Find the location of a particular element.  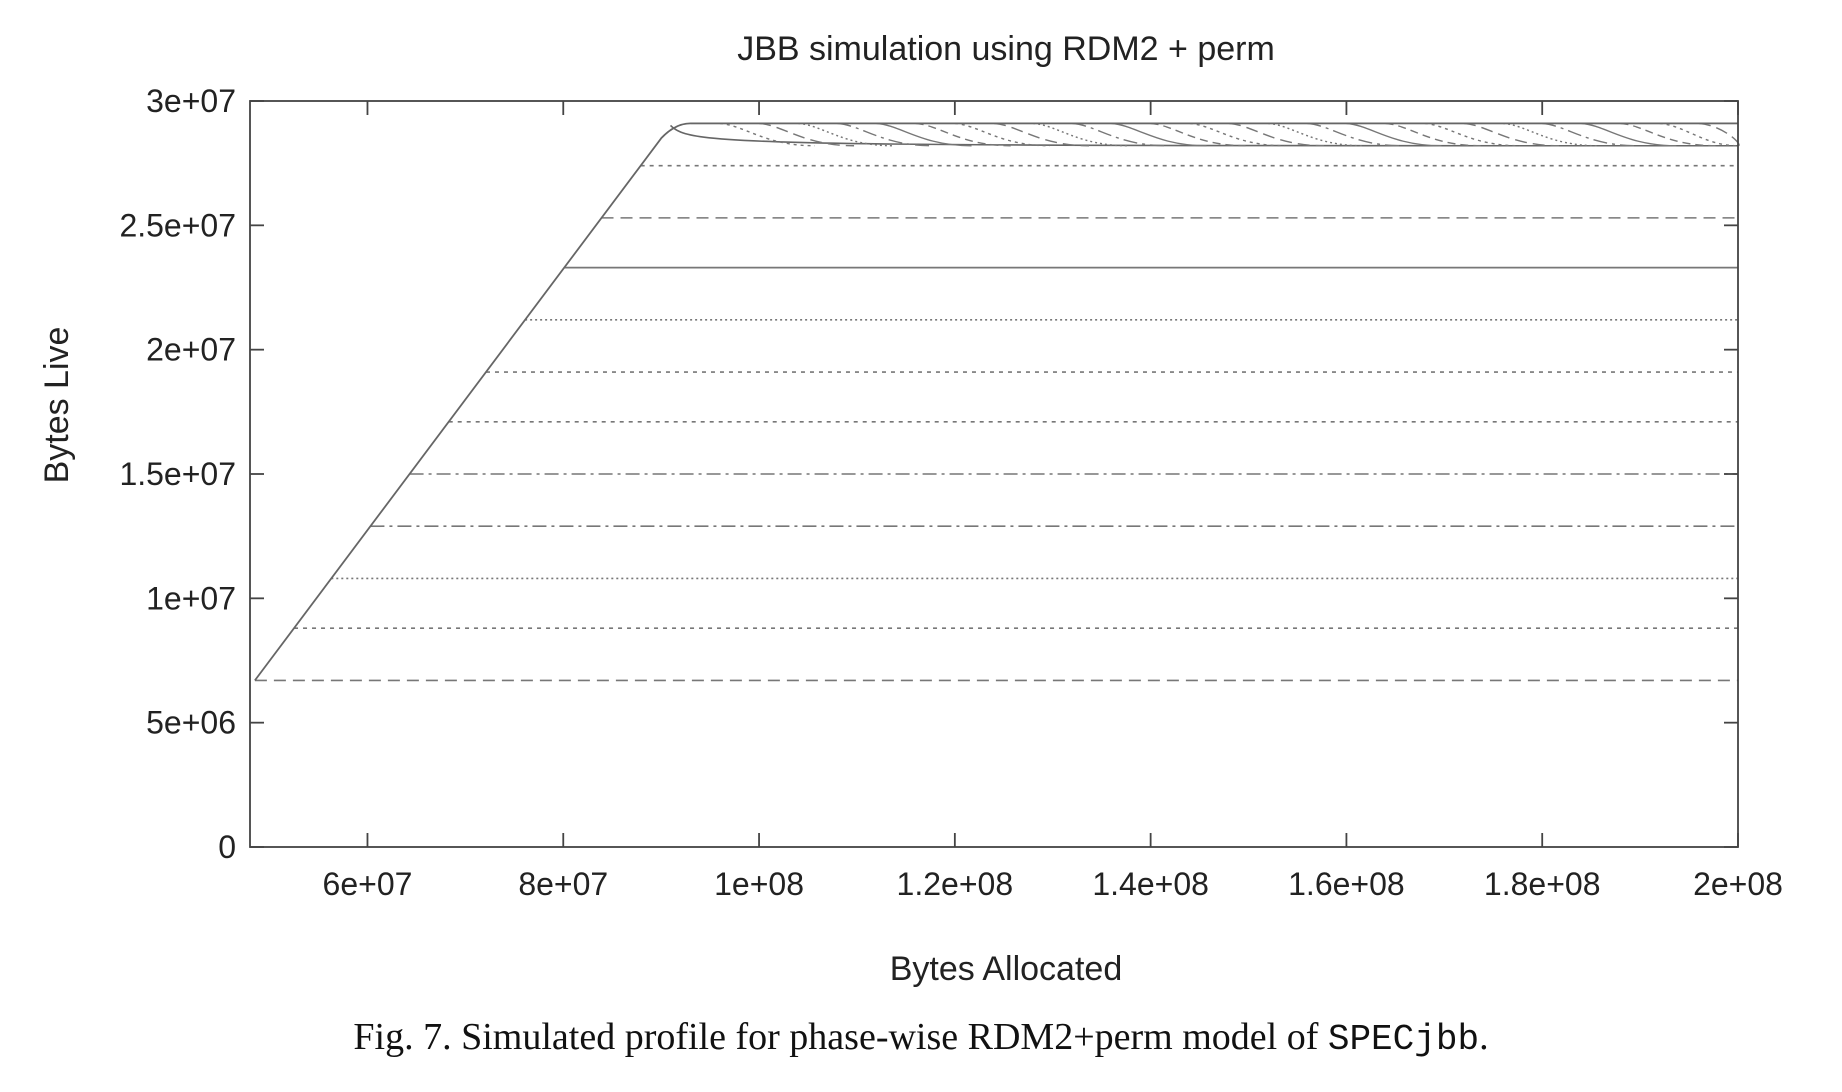

x-tick-label-4: 1.4e+08 is located at coordinates (1150, 884).